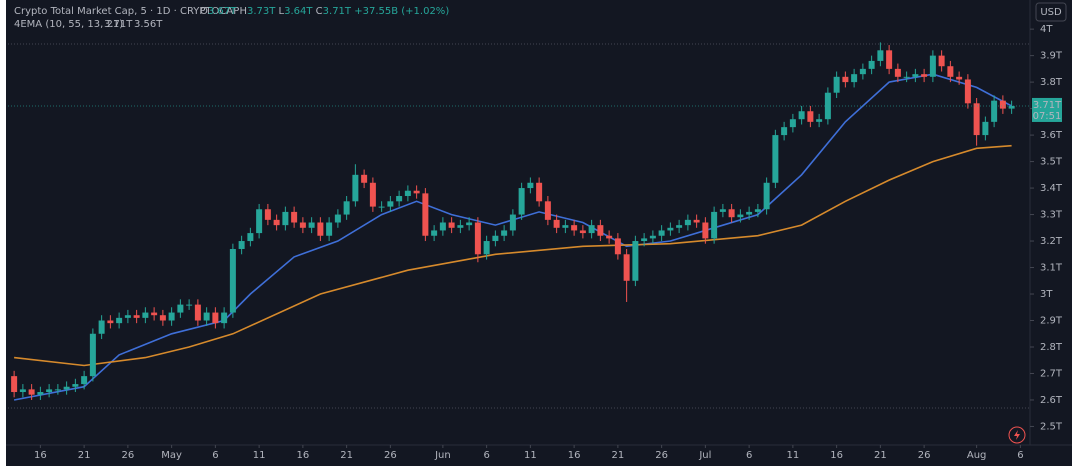  I want to click on currency-label: USD, so click(1051, 12).